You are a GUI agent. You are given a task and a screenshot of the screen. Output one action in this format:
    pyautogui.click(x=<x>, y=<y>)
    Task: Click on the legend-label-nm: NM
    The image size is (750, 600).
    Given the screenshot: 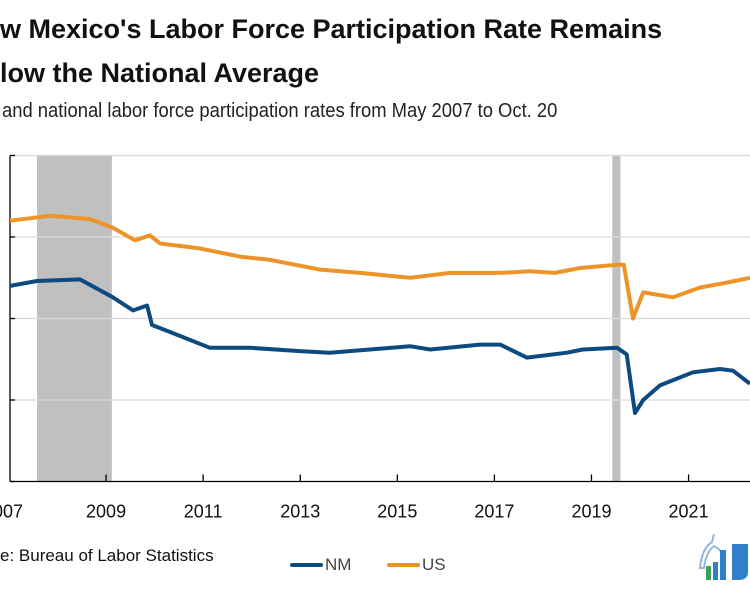 What is the action you would take?
    pyautogui.click(x=338, y=564)
    